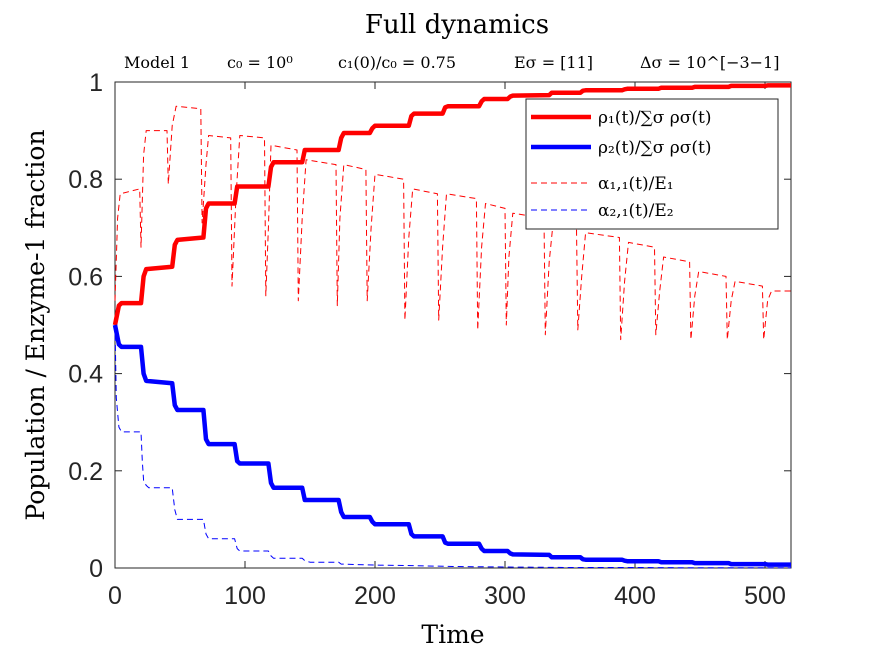 Image resolution: width=875 pixels, height=656 pixels. What do you see at coordinates (457, 25) in the screenshot?
I see `chart-title: Full dynamics` at bounding box center [457, 25].